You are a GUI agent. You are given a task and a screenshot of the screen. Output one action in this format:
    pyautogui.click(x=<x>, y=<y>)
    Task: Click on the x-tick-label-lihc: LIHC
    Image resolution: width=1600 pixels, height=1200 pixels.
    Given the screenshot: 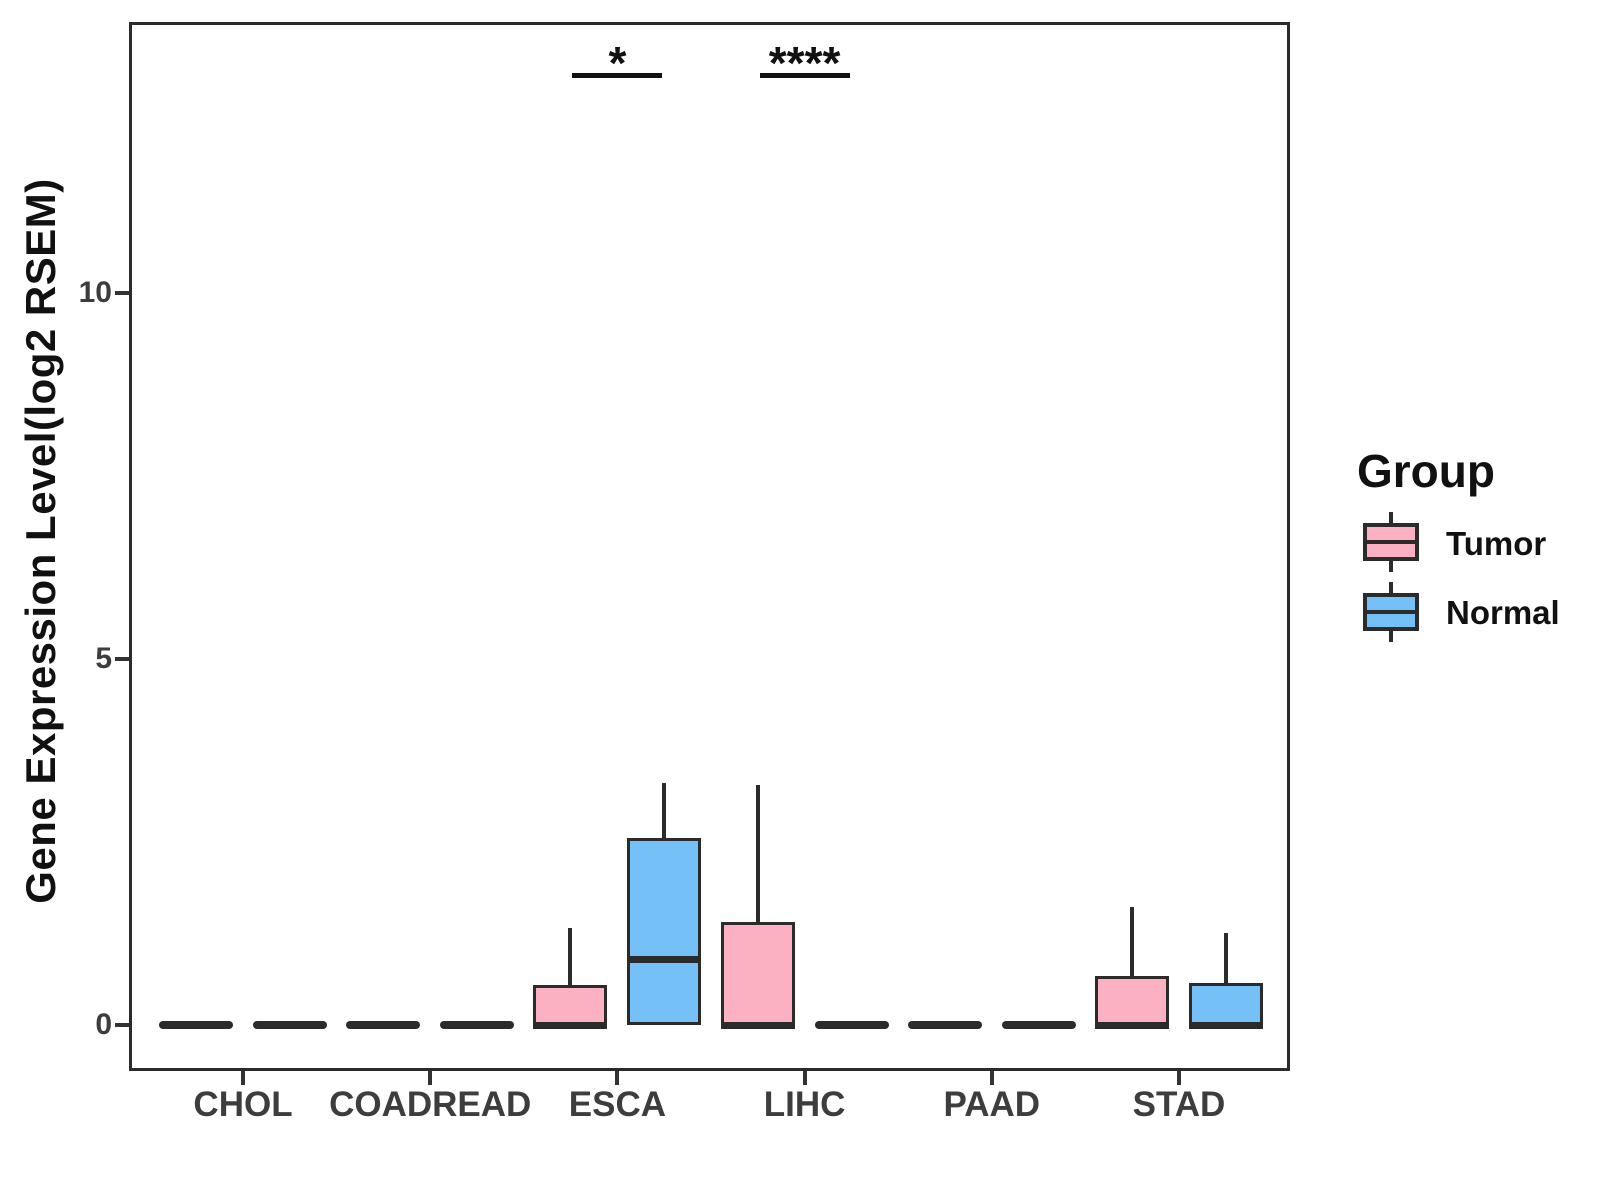 What is the action you would take?
    pyautogui.click(x=804, y=1104)
    